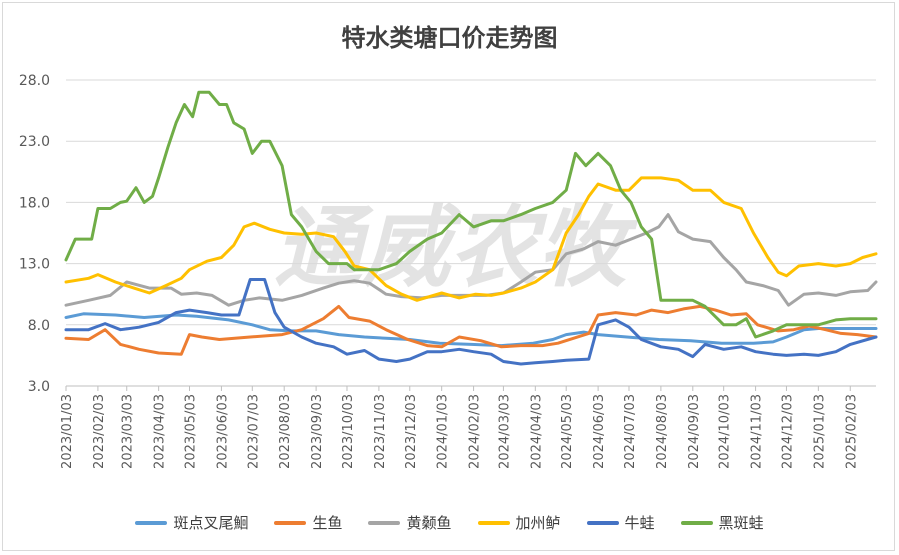 The height and width of the screenshot is (555, 899). What do you see at coordinates (475, 431) in the screenshot?
I see `x-tick-label: 2024/02/03` at bounding box center [475, 431].